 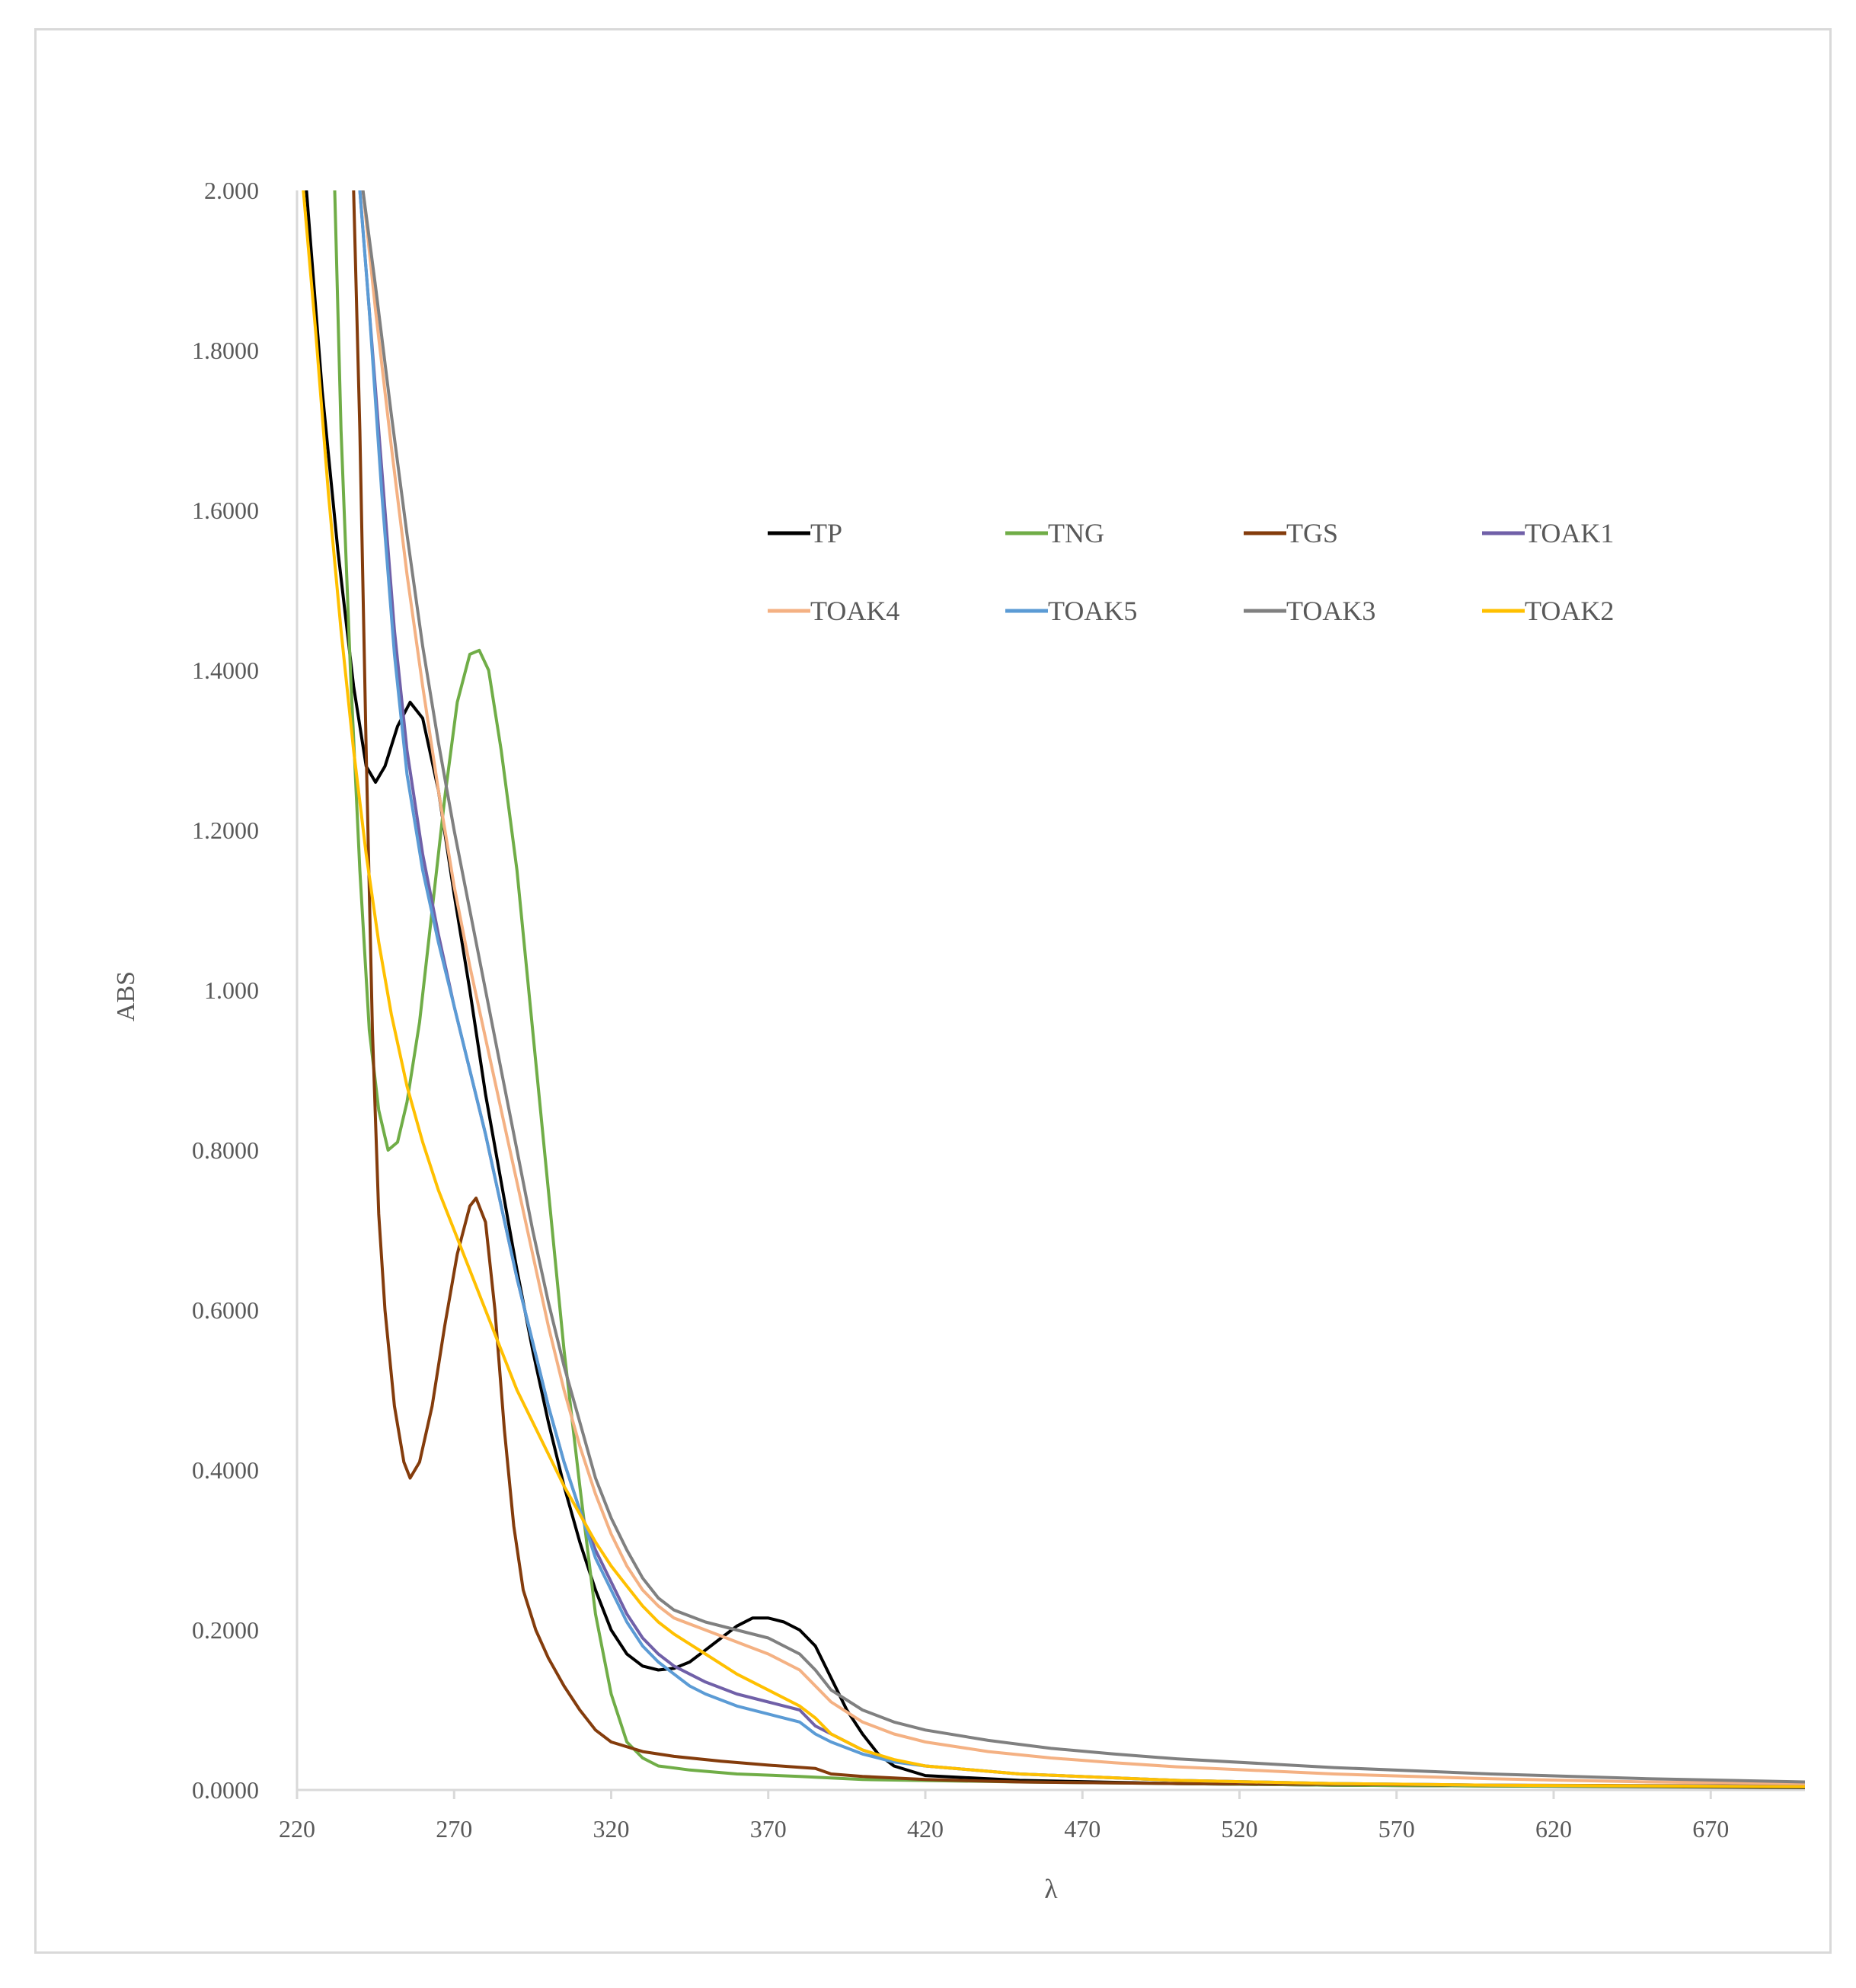 What do you see at coordinates (925, 1829) in the screenshot?
I see `x-tick-label: 420` at bounding box center [925, 1829].